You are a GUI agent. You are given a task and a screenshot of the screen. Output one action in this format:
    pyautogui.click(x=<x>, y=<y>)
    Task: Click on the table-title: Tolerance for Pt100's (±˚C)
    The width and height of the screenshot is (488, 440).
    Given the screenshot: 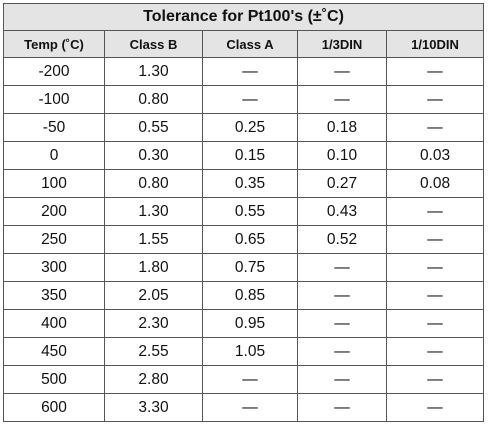 What is the action you would take?
    pyautogui.click(x=243, y=17)
    